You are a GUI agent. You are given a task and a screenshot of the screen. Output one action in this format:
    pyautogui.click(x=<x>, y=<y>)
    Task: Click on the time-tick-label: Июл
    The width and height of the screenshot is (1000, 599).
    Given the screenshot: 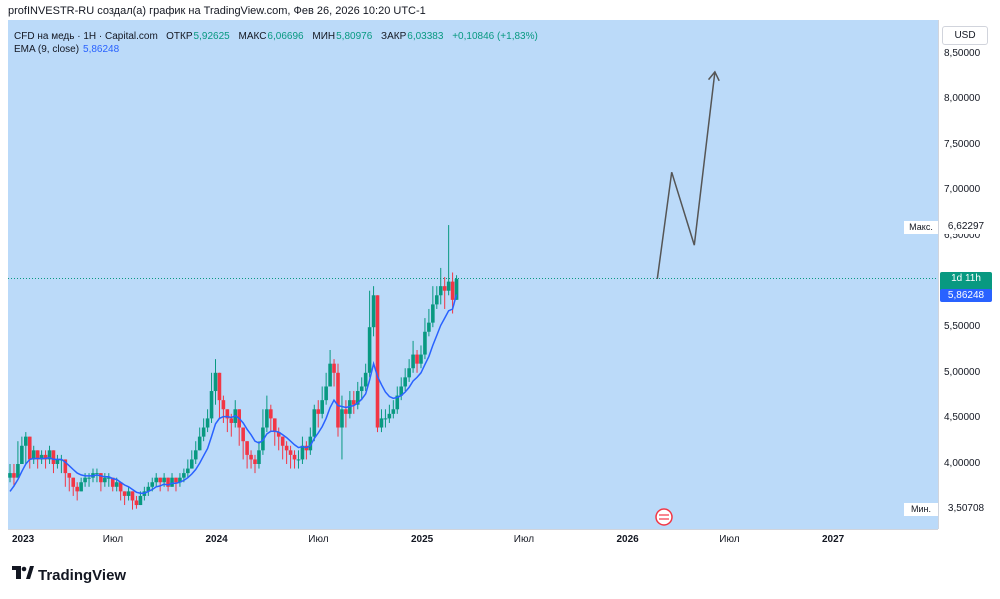 What is the action you would take?
    pyautogui.click(x=524, y=539)
    